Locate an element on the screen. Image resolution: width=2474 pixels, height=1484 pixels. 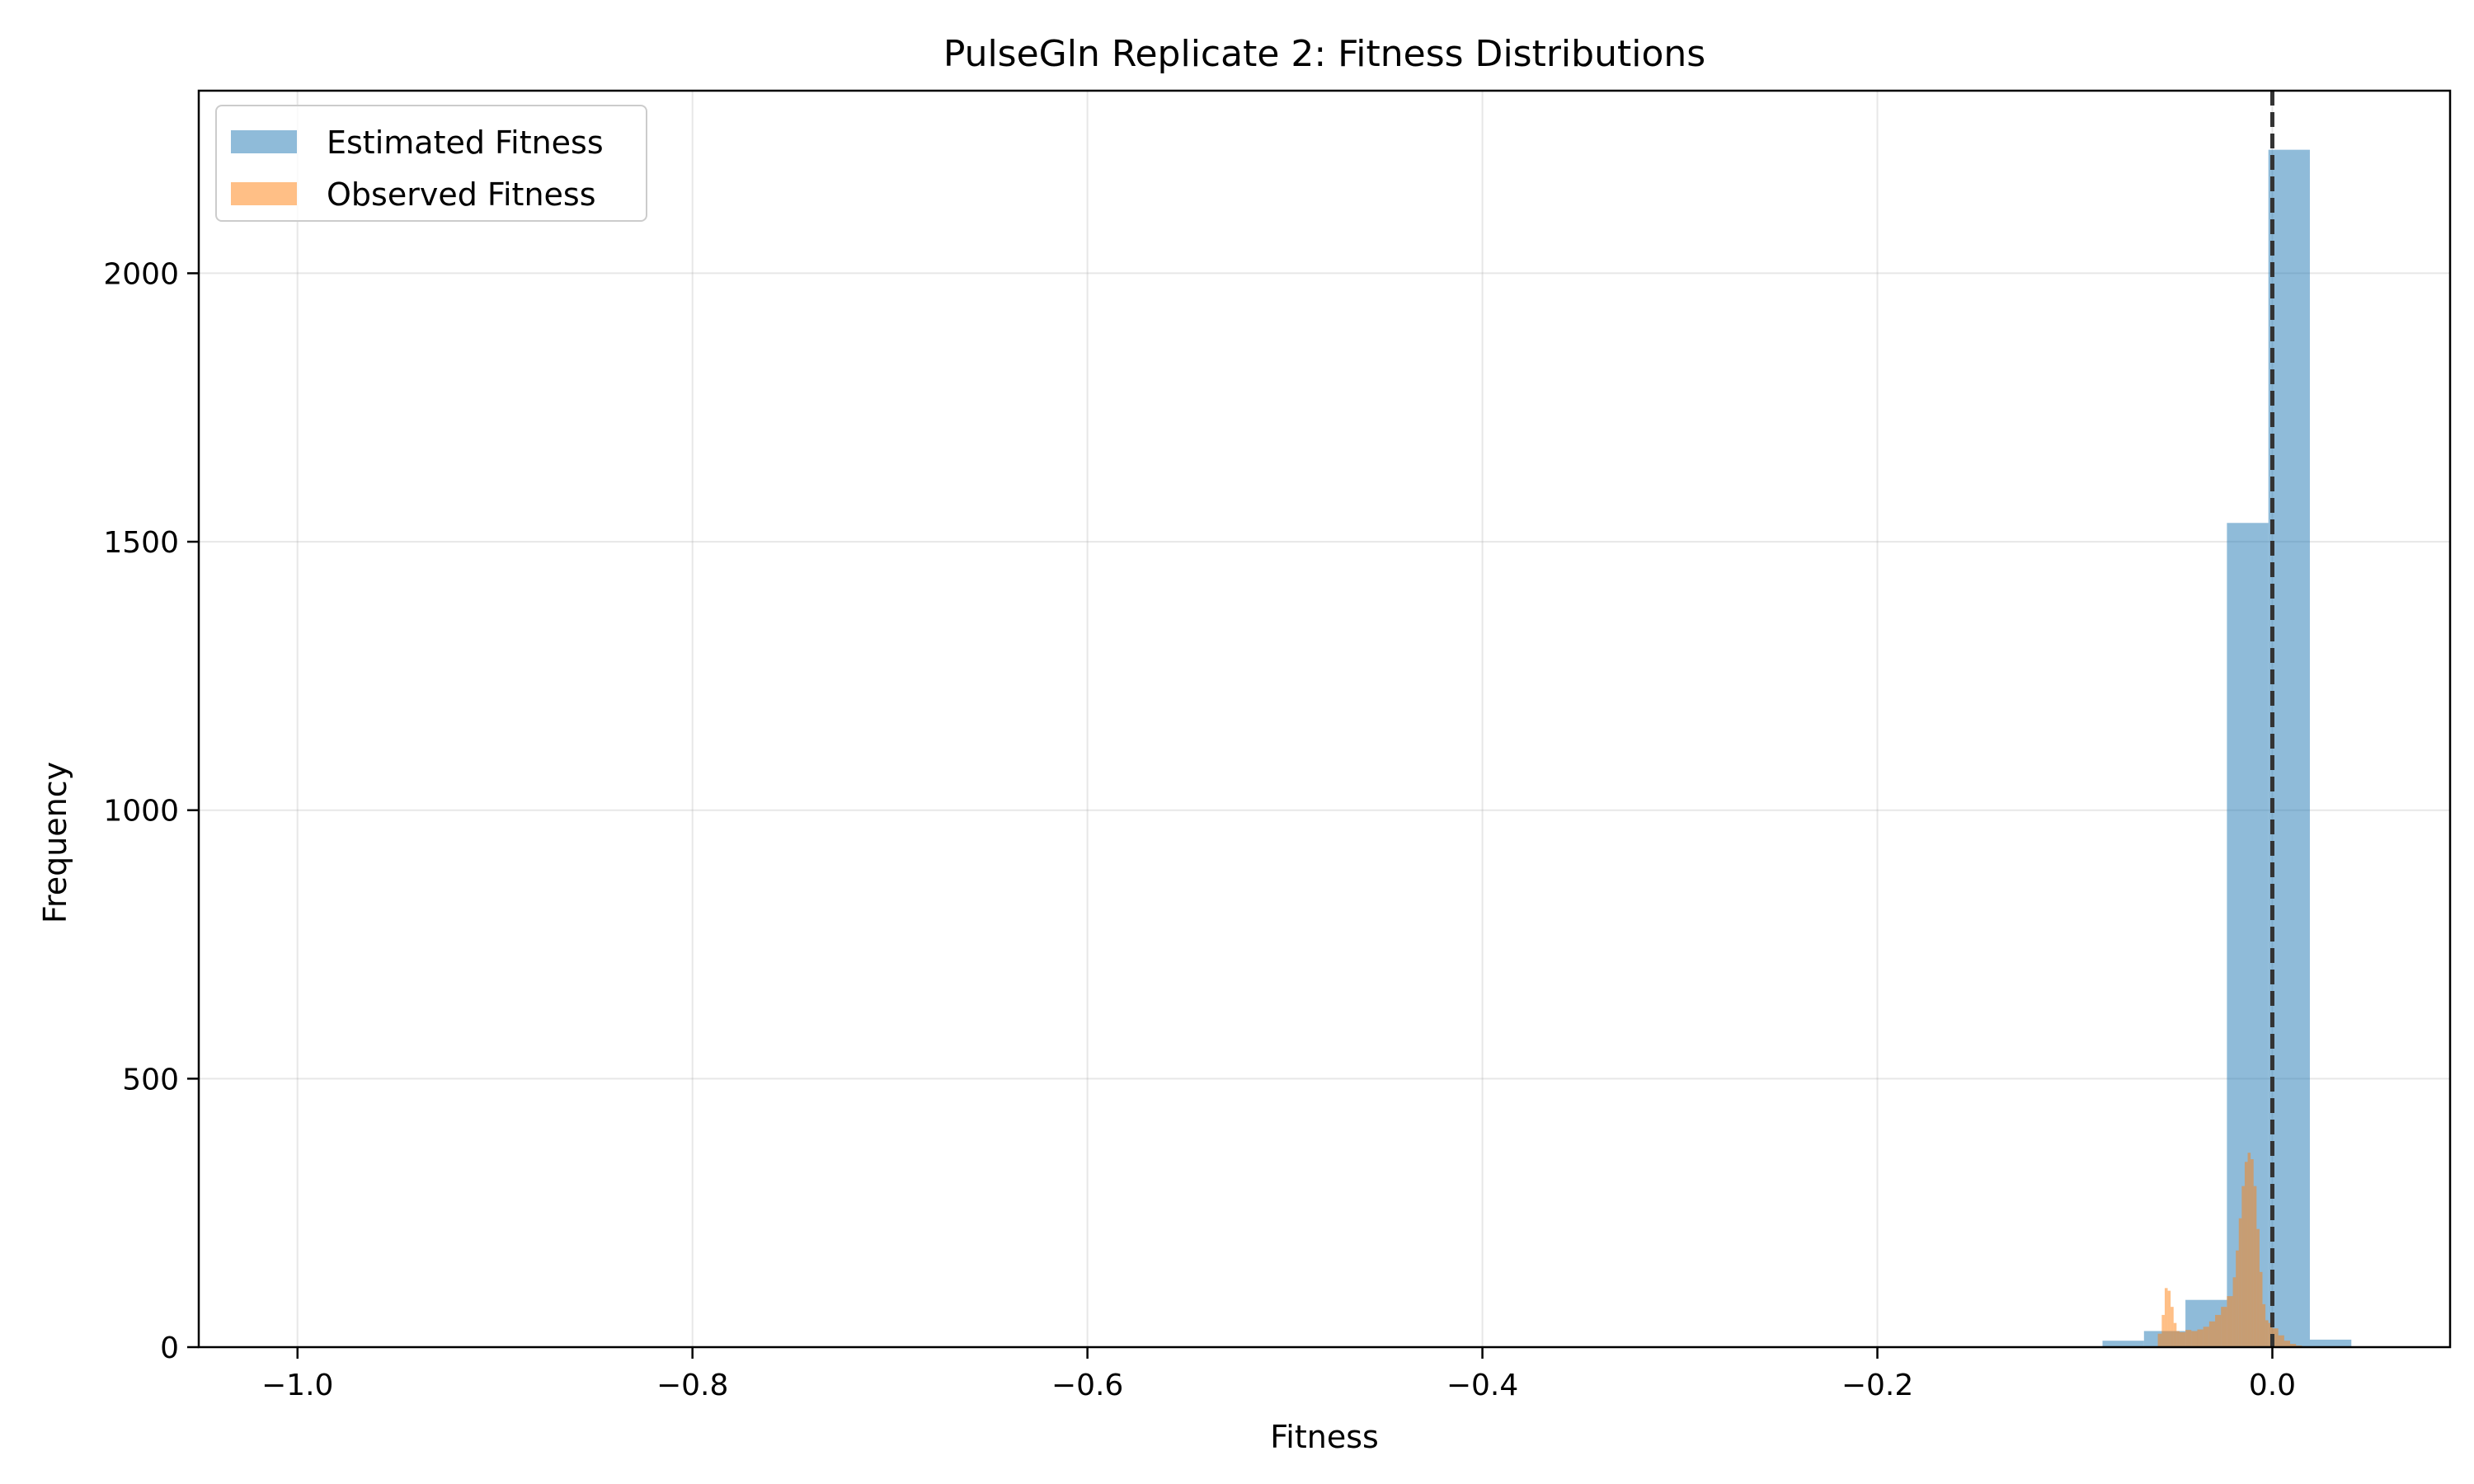
legend-label: Estimated Fitness is located at coordinates (465, 142).